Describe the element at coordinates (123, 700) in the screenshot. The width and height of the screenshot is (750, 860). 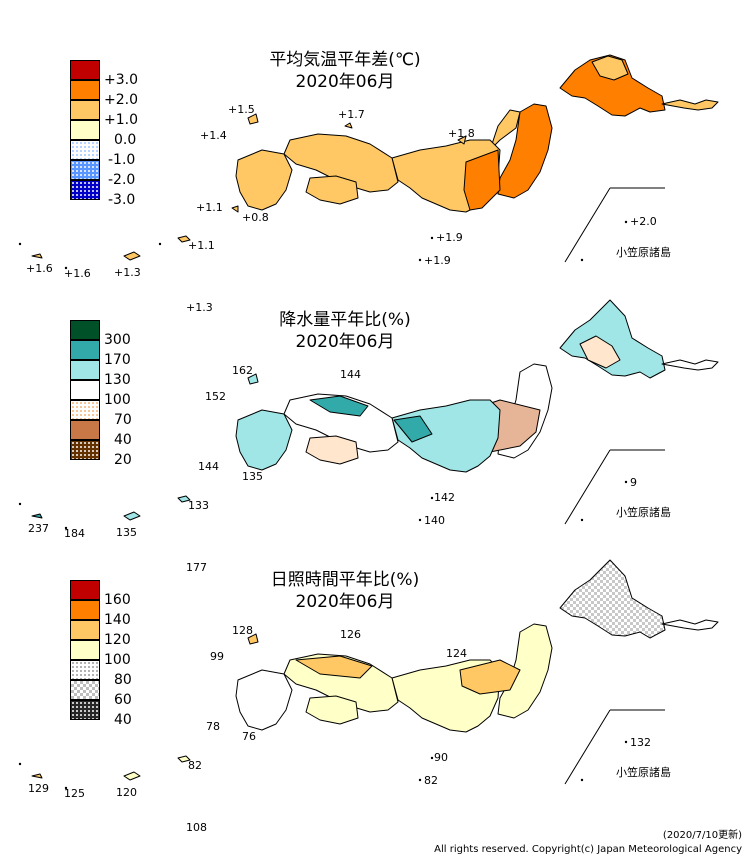
I see `legend-label: 60` at that location.